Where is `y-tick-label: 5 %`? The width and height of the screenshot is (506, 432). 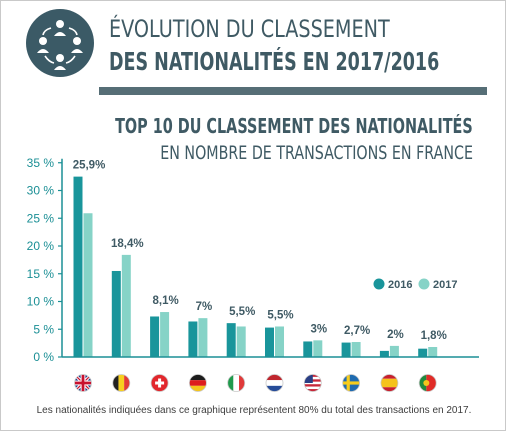
y-tick-label: 5 % is located at coordinates (43, 329).